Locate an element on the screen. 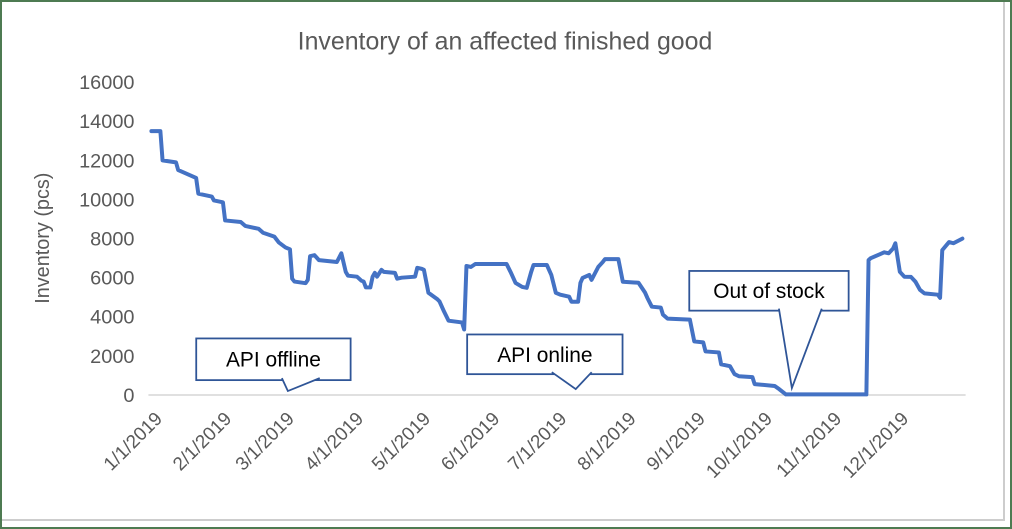  callout-api-offline: API offline is located at coordinates (273, 365).